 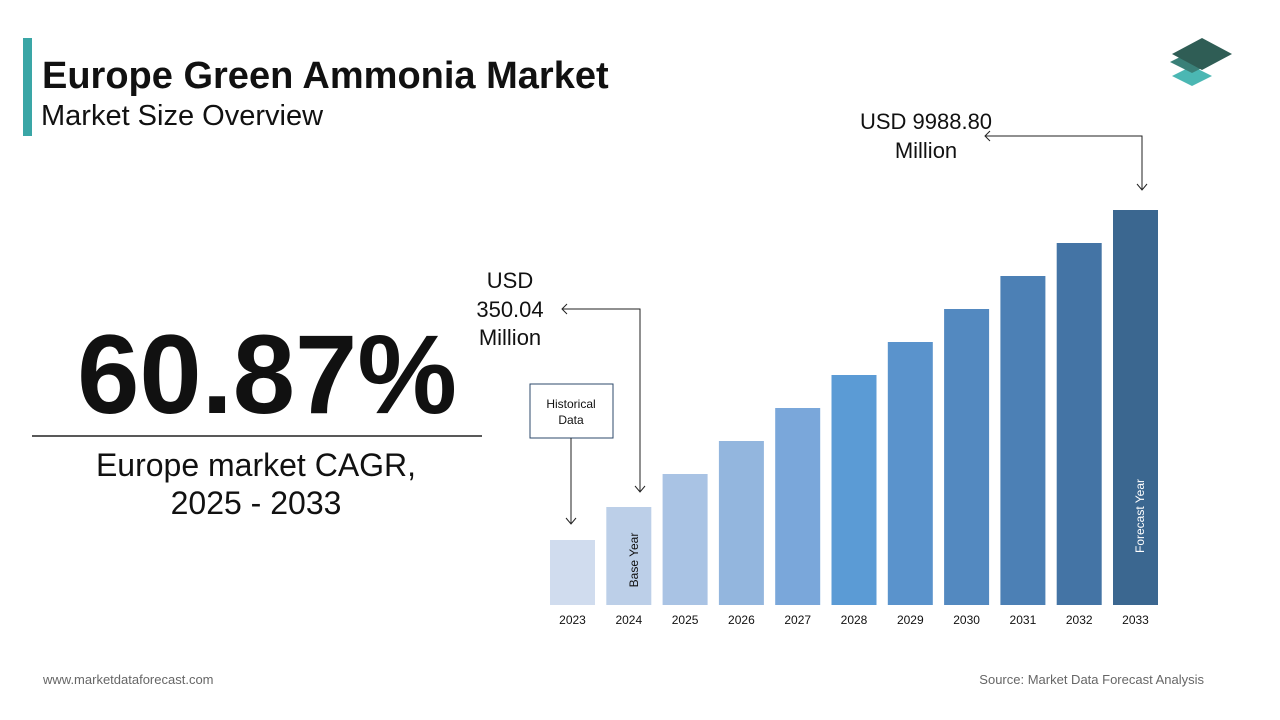 What do you see at coordinates (182, 116) in the screenshot?
I see `subtitle: Market Size Overview` at bounding box center [182, 116].